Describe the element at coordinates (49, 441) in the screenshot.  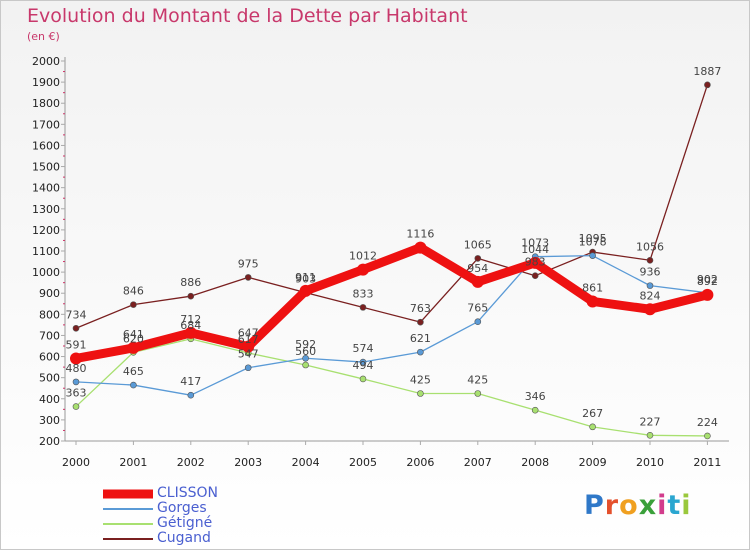
I see `y-tick-label: 200` at that location.